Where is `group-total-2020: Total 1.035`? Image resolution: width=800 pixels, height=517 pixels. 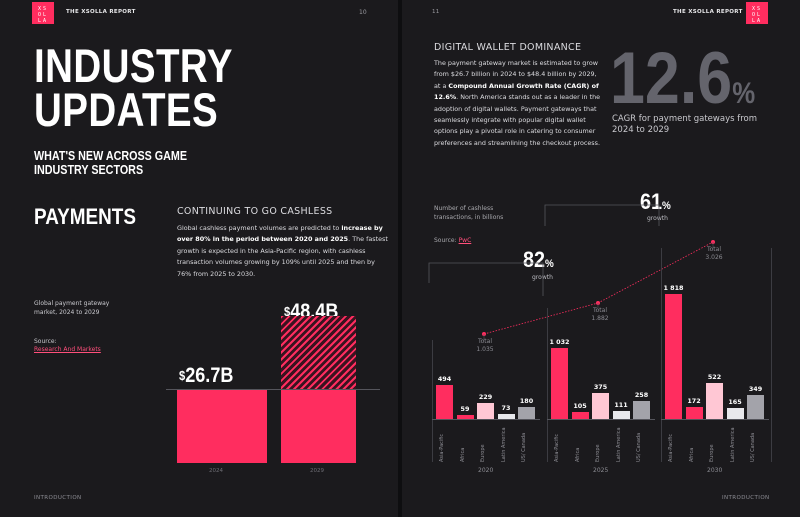 group-total-2020: Total 1.035 is located at coordinates (485, 345).